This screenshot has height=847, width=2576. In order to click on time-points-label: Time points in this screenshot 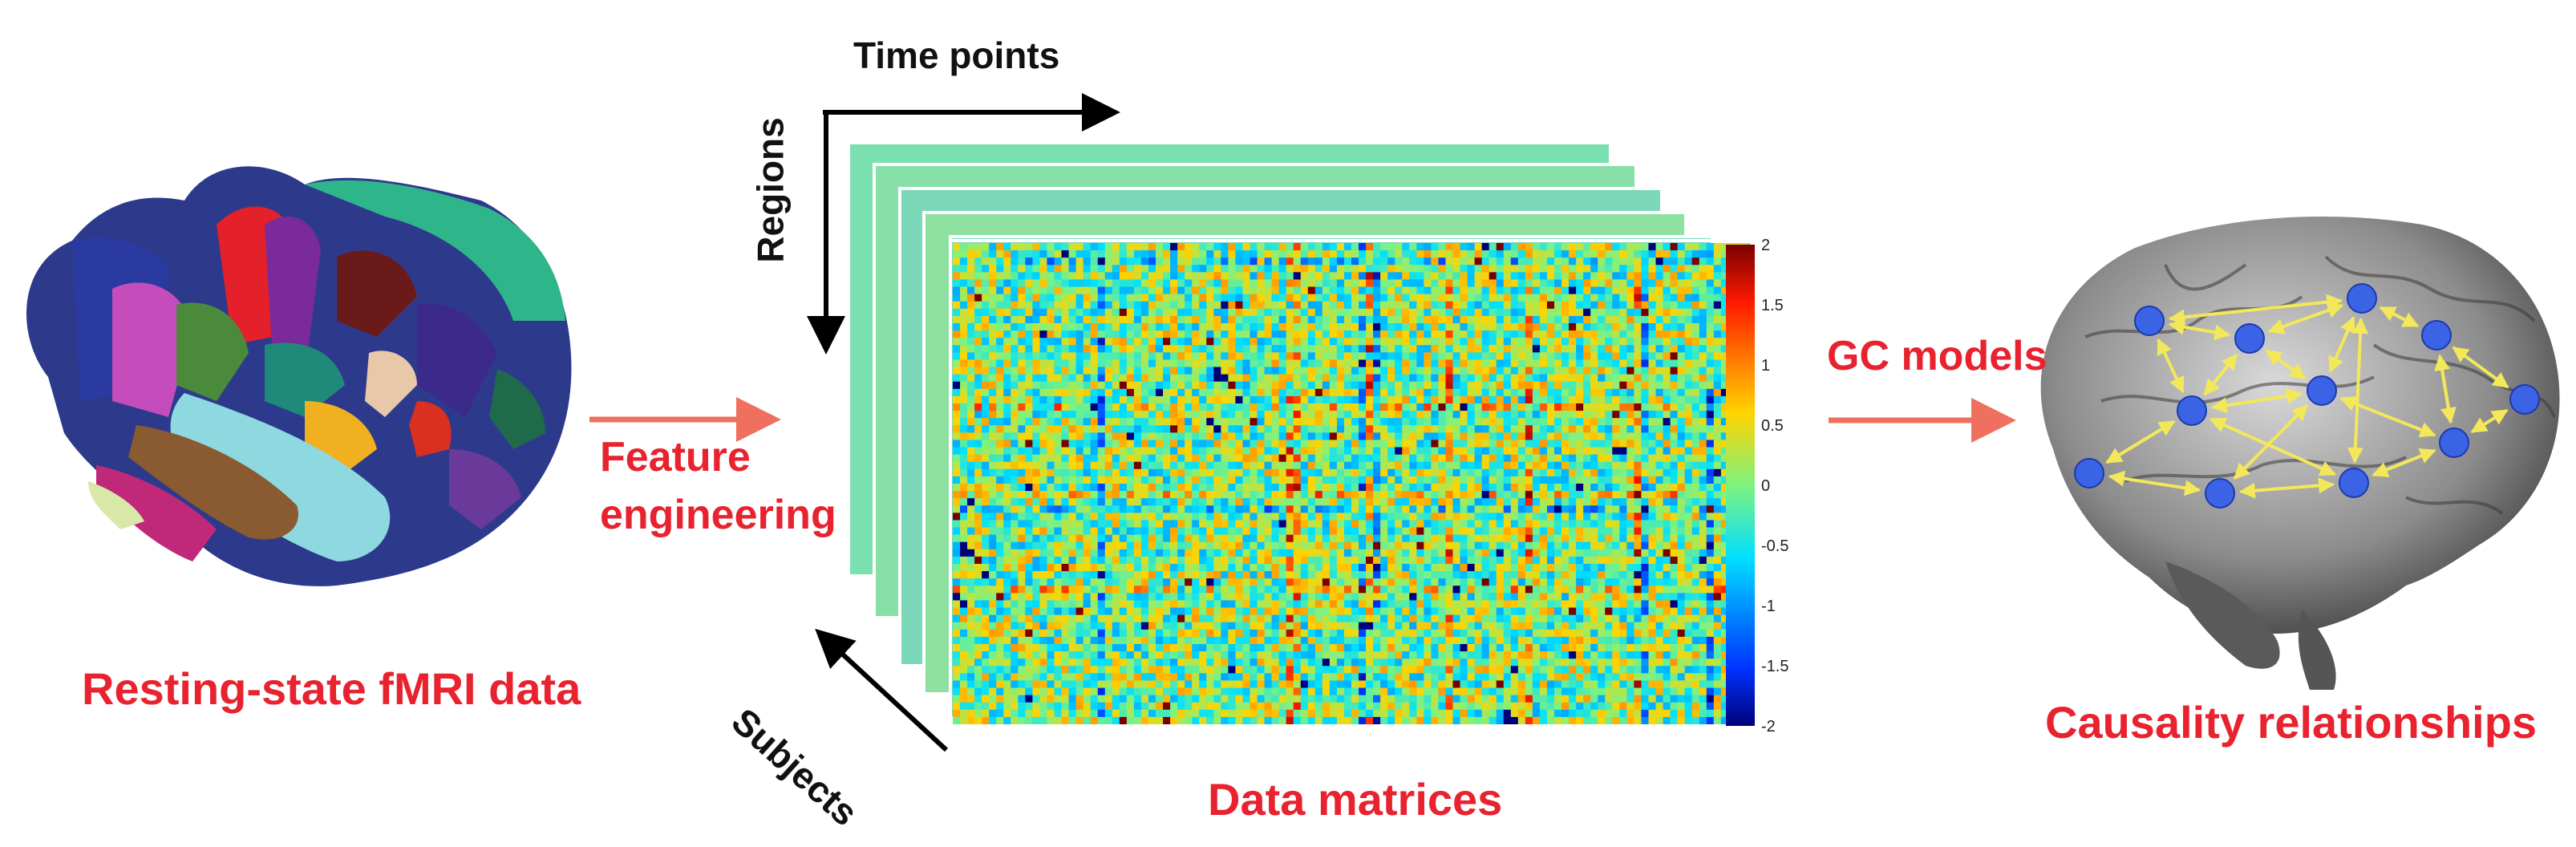, I will do `click(956, 55)`.